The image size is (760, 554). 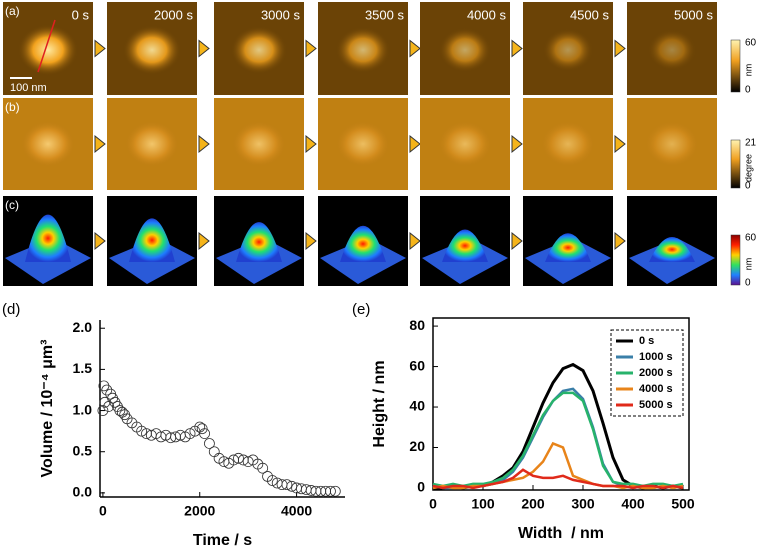 What do you see at coordinates (583, 504) in the screenshot?
I see `x-tick-label: 300` at bounding box center [583, 504].